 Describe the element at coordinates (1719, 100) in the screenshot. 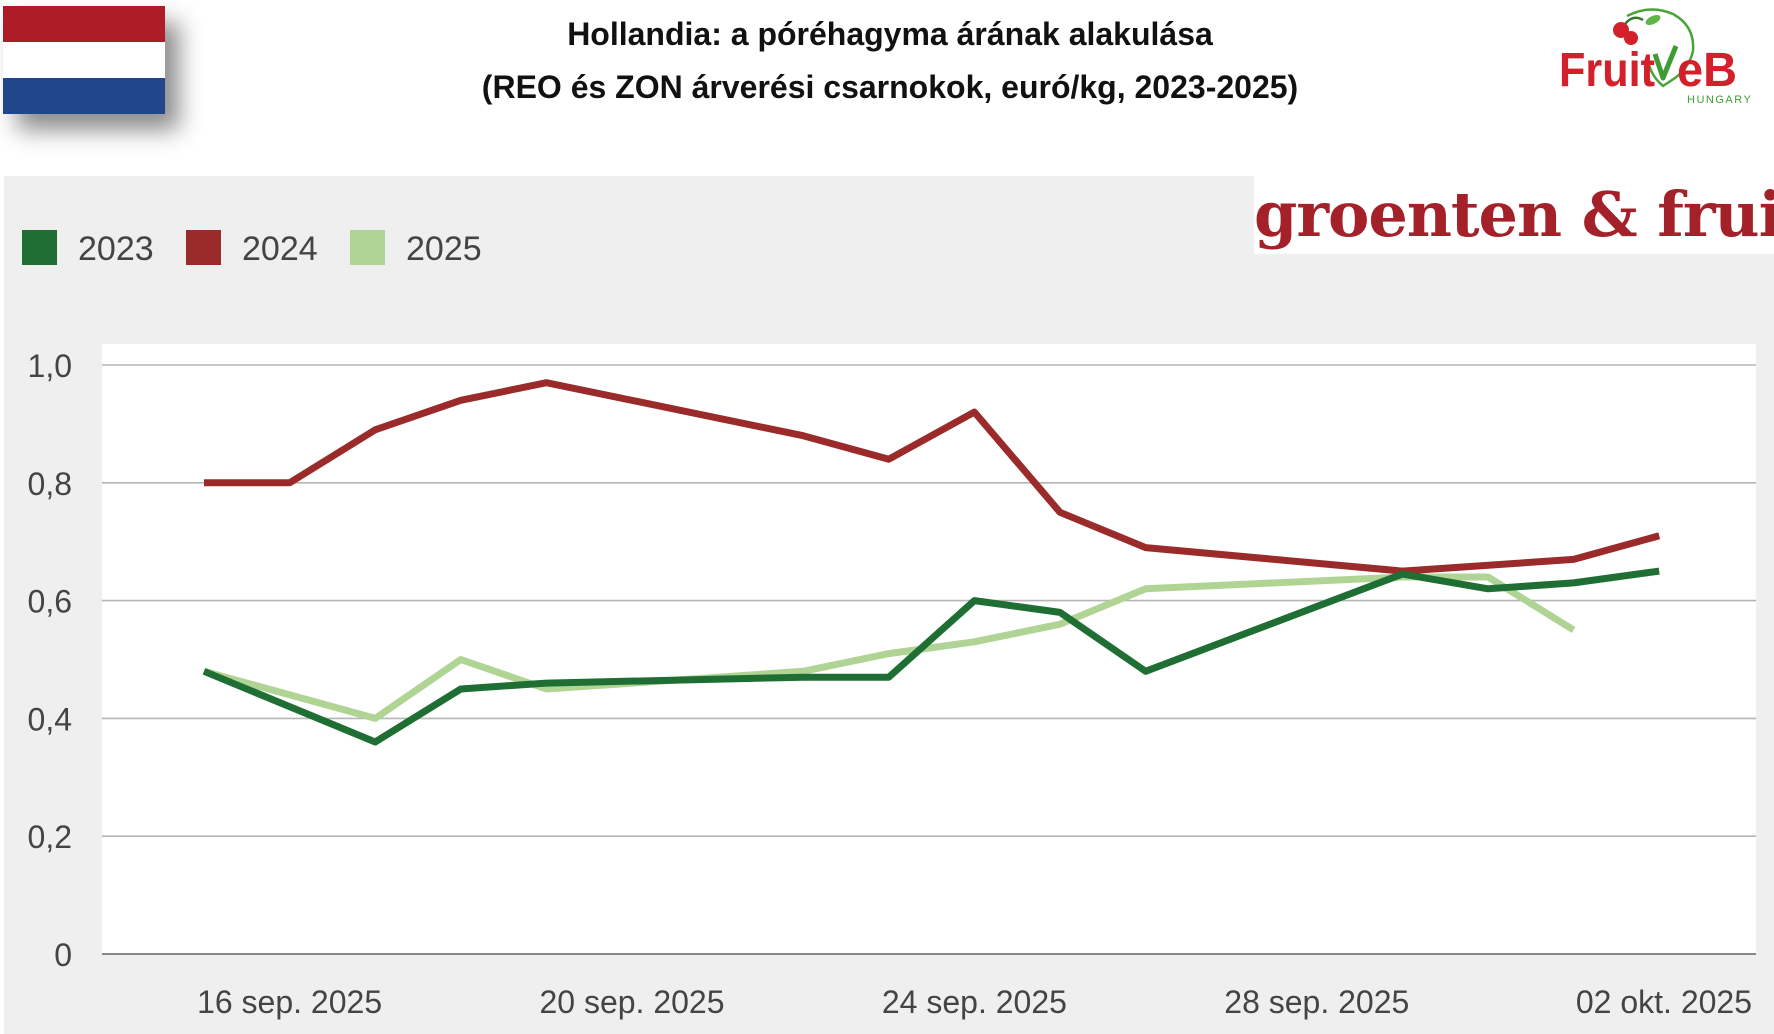

I see `fruitveb-tagline: HUNGARY` at that location.